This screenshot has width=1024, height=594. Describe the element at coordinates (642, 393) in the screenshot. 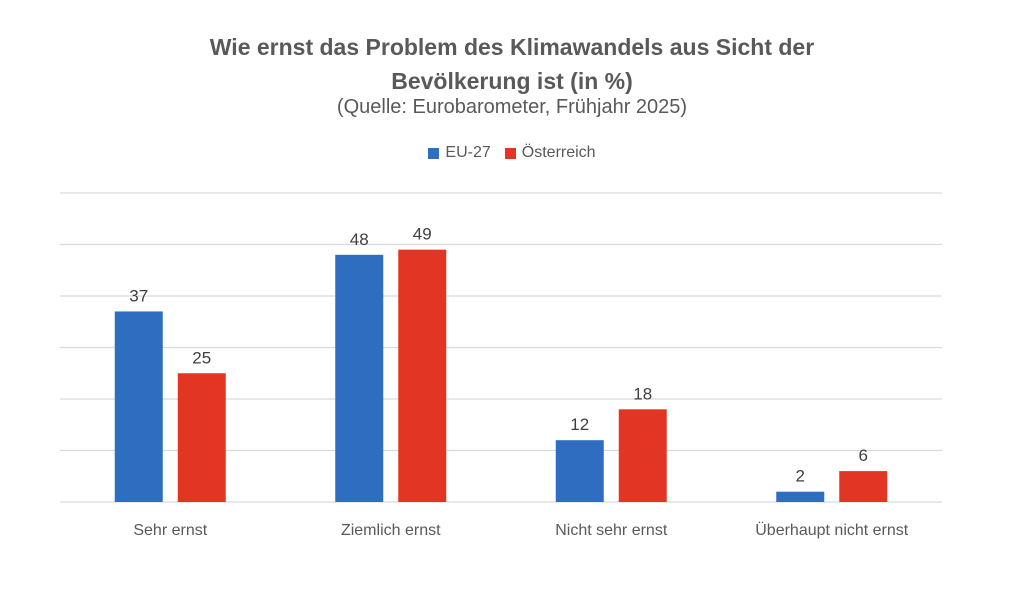

I see `data-label-oesterreich: 18` at that location.